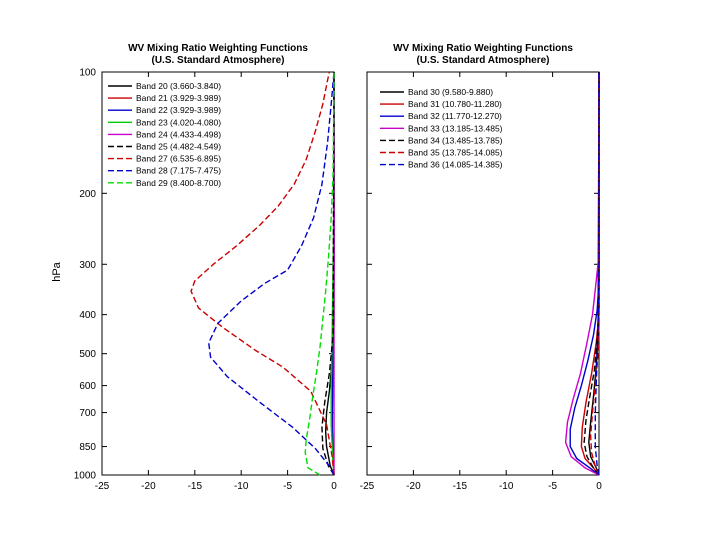 The height and width of the screenshot is (545, 720). Describe the element at coordinates (87, 413) in the screenshot. I see `y-tick-label: 700` at that location.